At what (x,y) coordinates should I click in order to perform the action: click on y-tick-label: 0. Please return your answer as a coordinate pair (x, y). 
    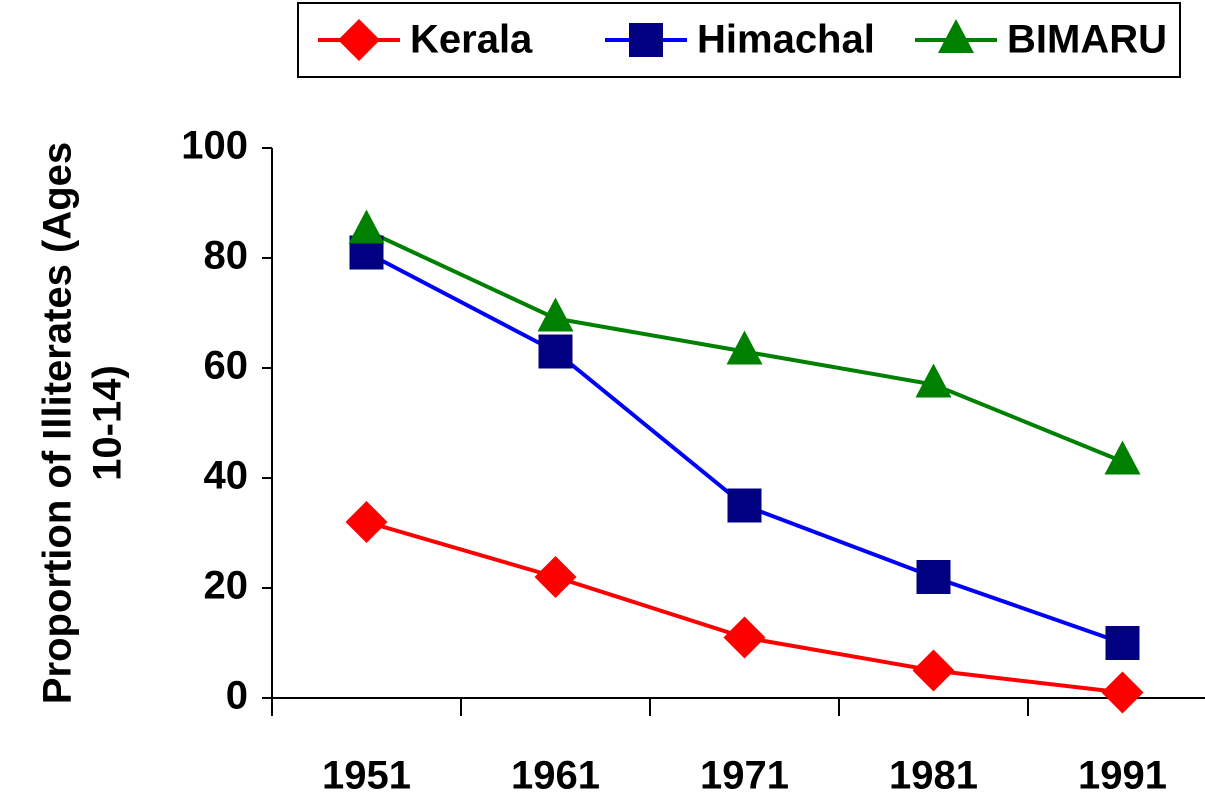
    Looking at the image, I should click on (237, 696).